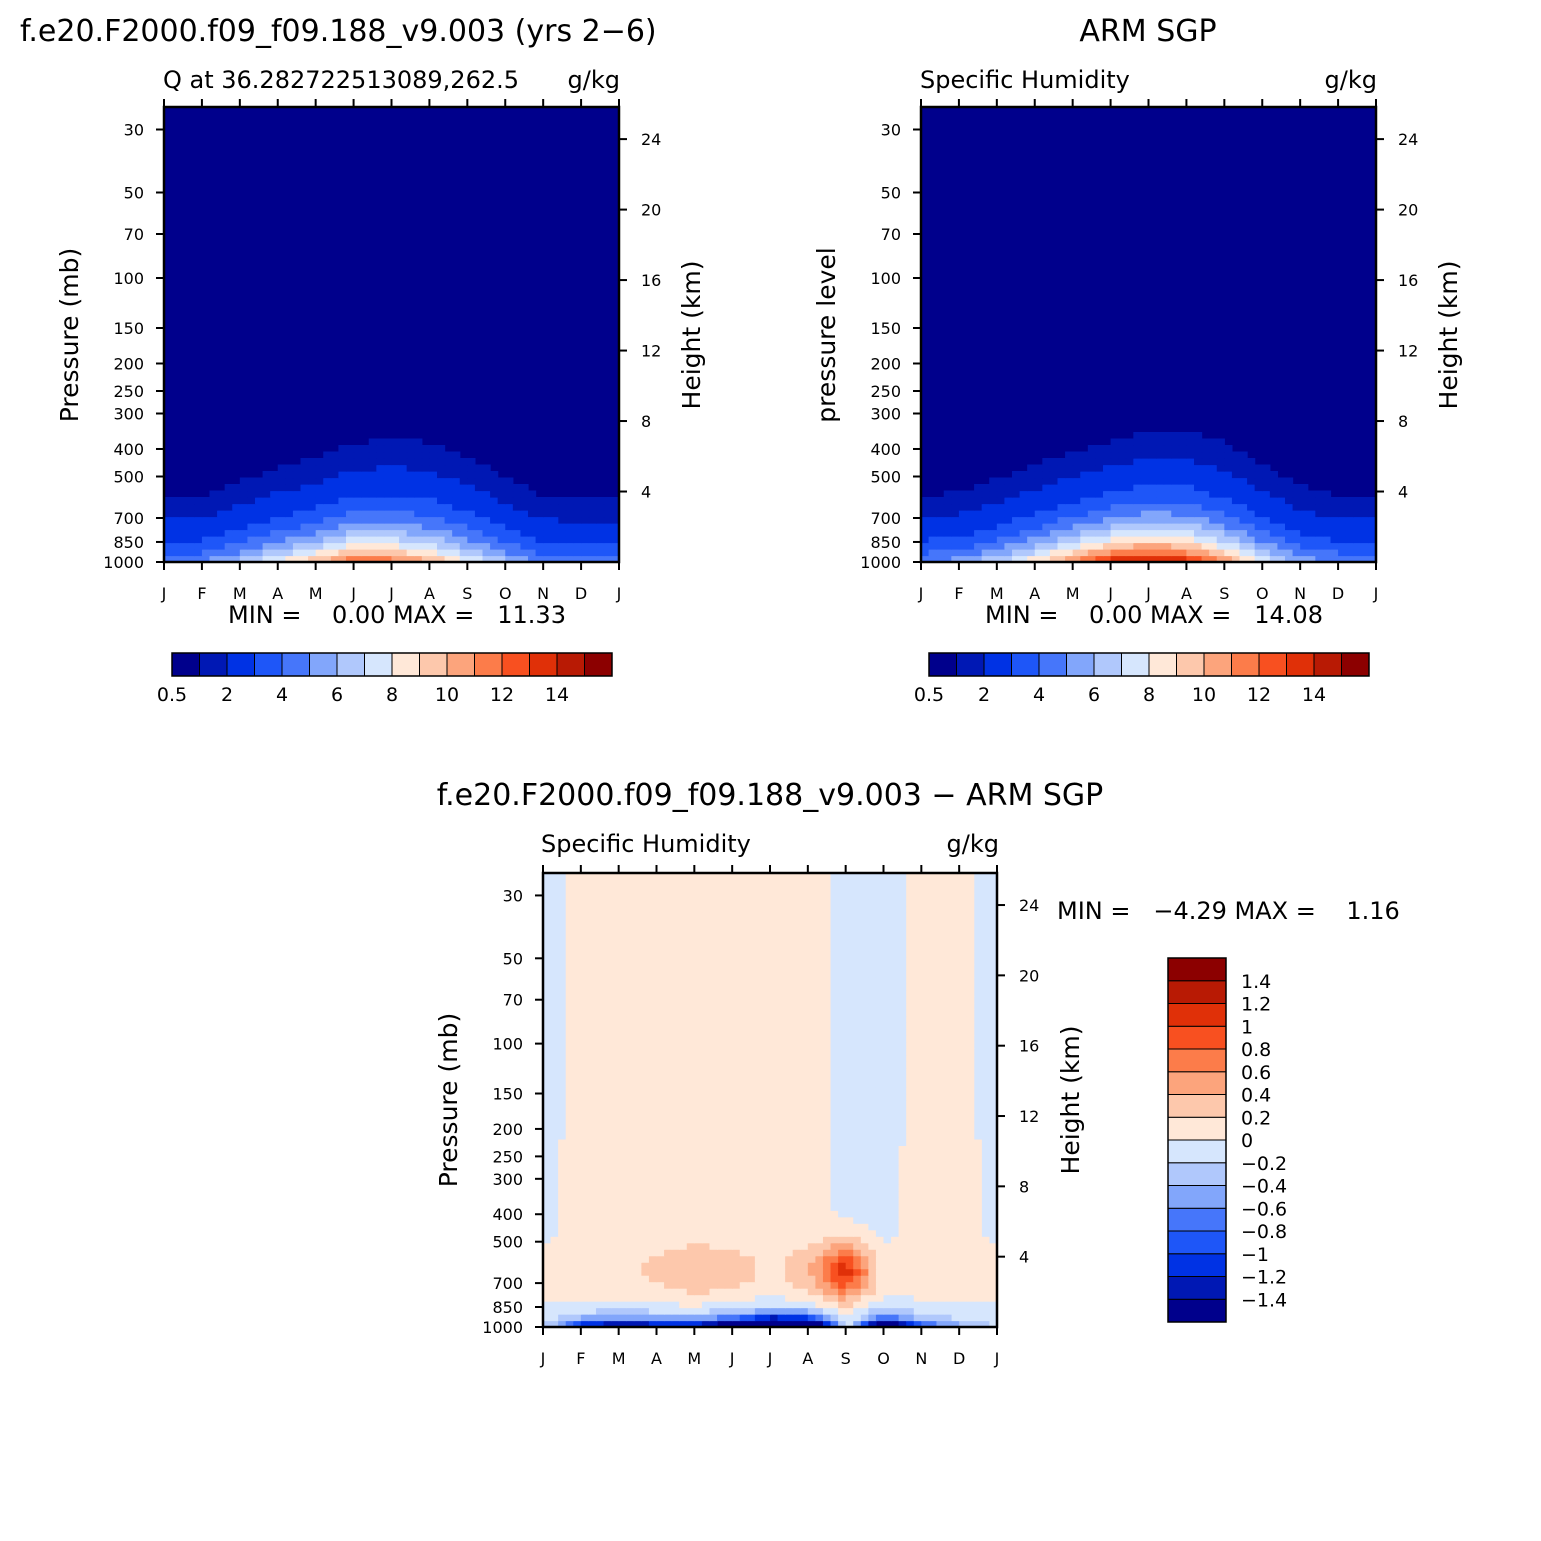 The height and width of the screenshot is (1541, 1541). I want to click on panel-model-x-tick-label: A, so click(429, 593).